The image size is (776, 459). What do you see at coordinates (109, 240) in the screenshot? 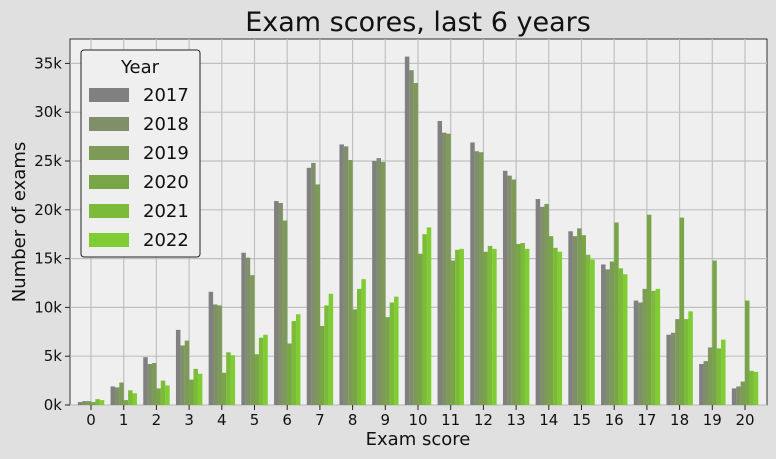
I see `legend-swatch-2022` at bounding box center [109, 240].